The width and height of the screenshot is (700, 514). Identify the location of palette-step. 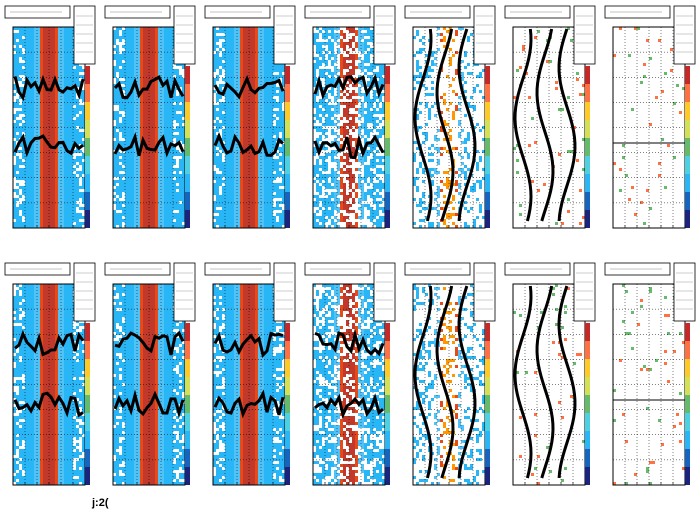
(287, 129).